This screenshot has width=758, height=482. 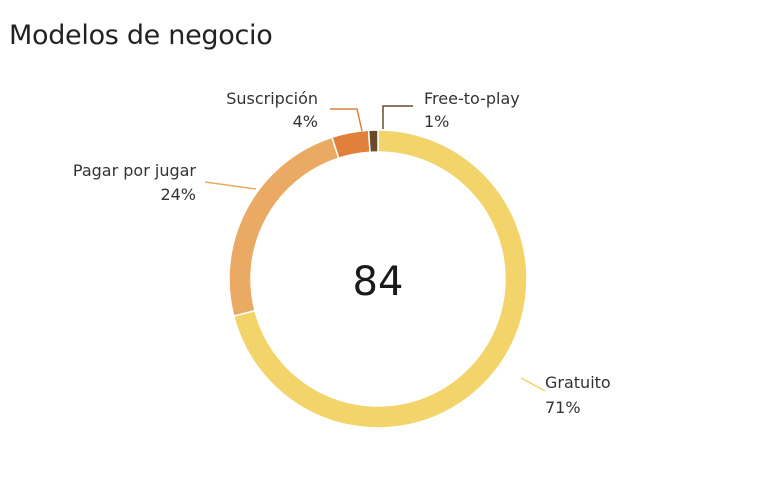 I want to click on slice-label-value: 1%, so click(x=436, y=121).